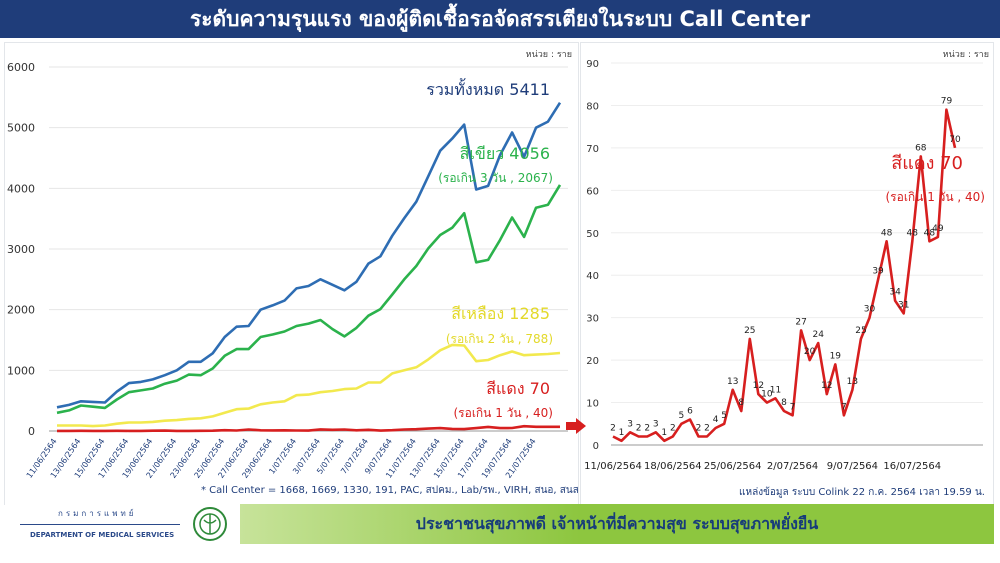  Describe the element at coordinates (895, 293) in the screenshot. I see `data-label: 34` at that location.